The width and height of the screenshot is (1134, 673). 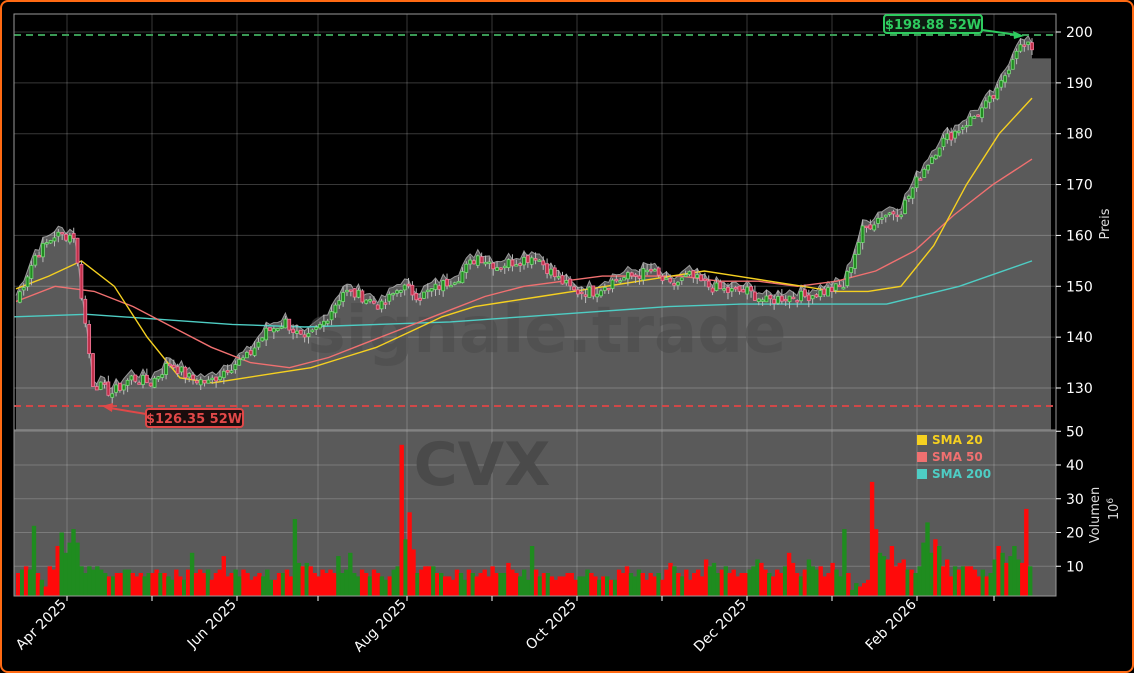 I want to click on legend-label-sma20: SMA 20, so click(x=957, y=440).